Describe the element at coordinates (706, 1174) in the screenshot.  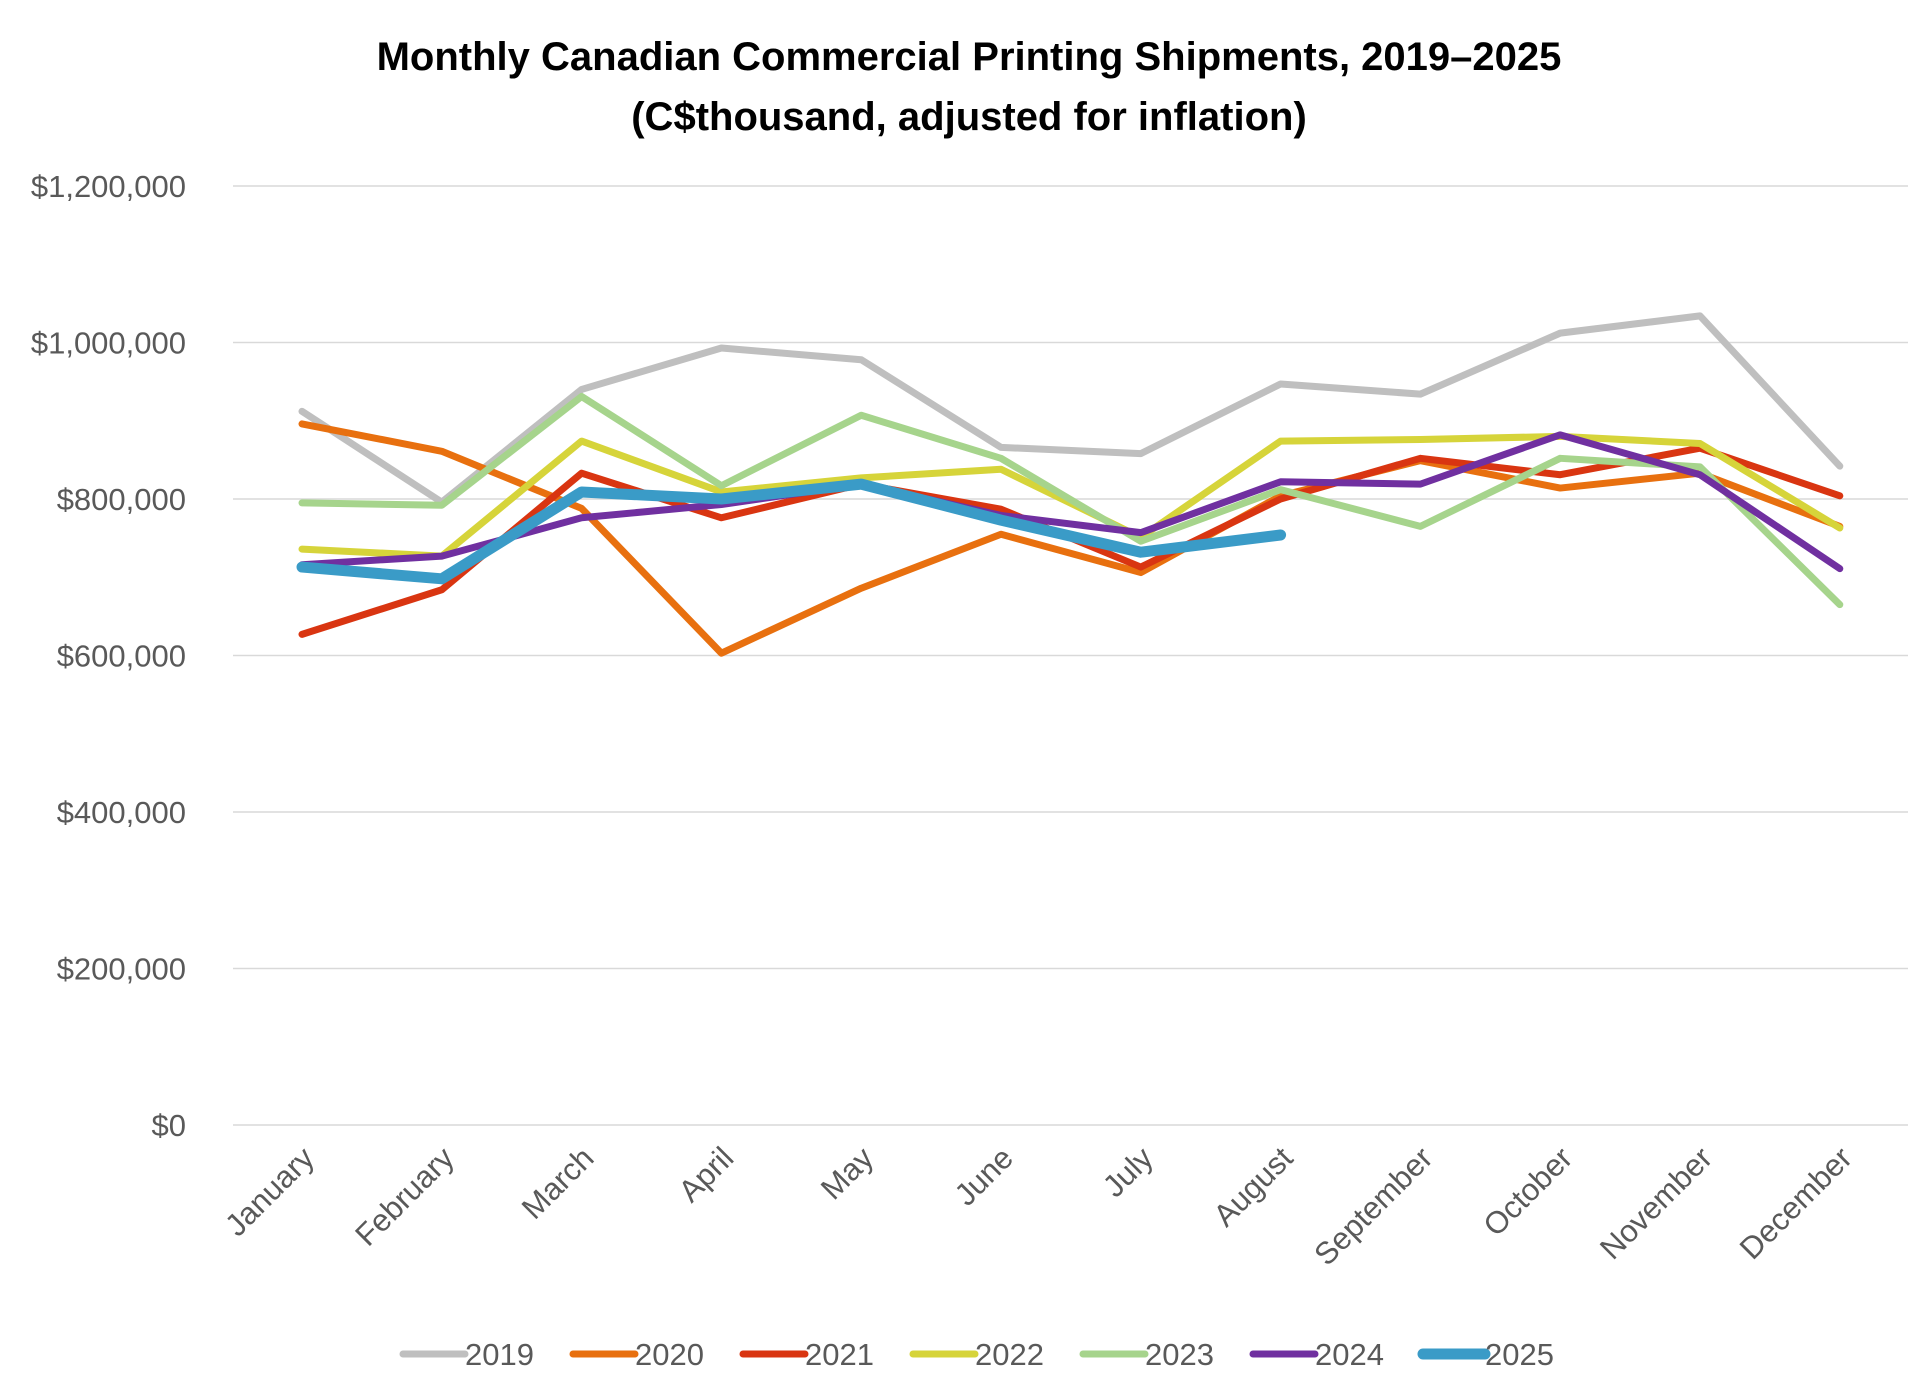
I see `x-tick-label: April` at that location.